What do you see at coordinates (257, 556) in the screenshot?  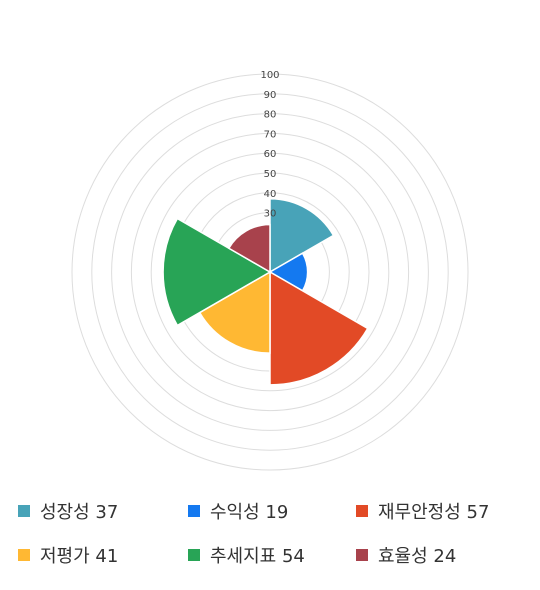 I see `legend-label-4: 추세지표 54` at bounding box center [257, 556].